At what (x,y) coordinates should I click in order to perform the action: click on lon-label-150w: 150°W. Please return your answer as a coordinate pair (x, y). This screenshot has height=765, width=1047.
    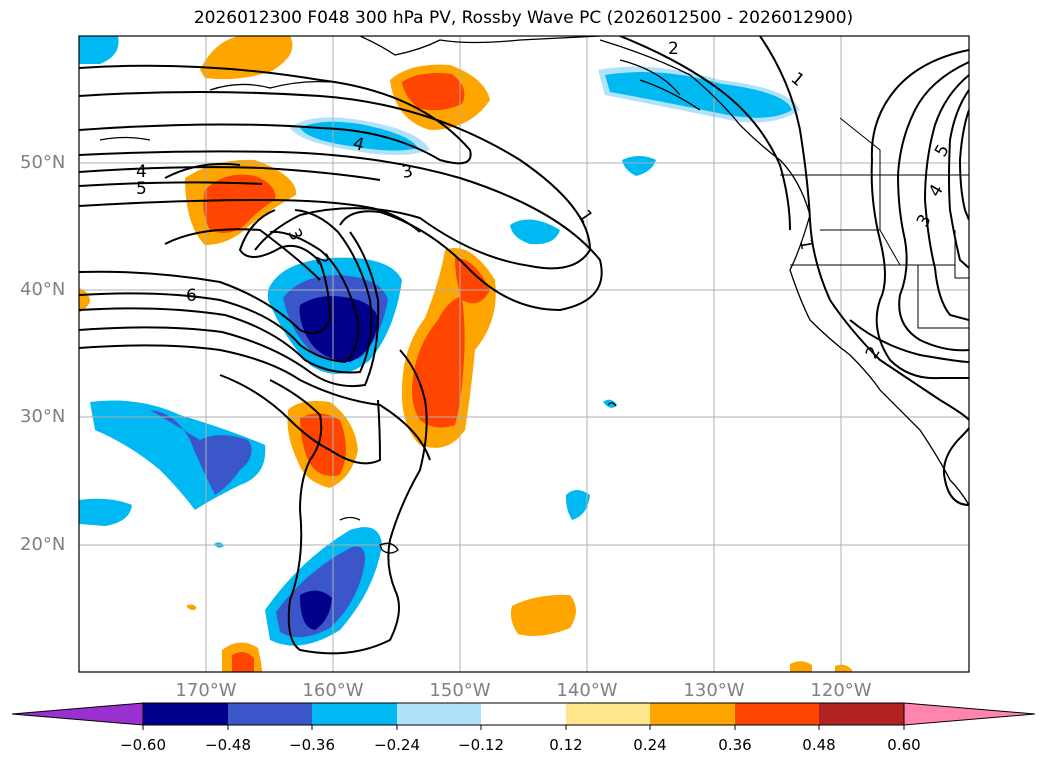
    Looking at the image, I should click on (460, 690).